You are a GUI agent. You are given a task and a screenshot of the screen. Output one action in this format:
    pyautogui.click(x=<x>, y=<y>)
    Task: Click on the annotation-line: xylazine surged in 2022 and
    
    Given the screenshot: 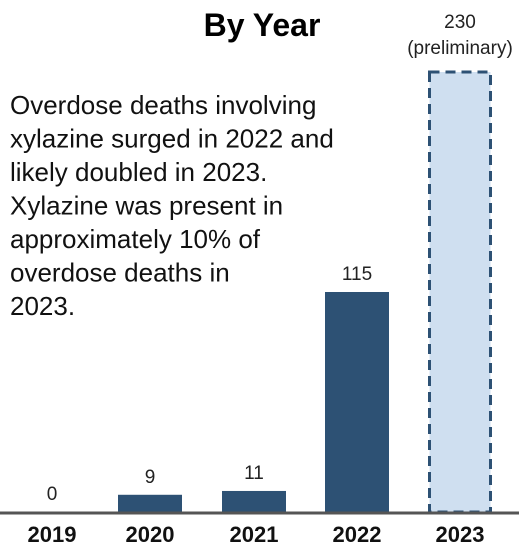 What is the action you would take?
    pyautogui.click(x=172, y=139)
    